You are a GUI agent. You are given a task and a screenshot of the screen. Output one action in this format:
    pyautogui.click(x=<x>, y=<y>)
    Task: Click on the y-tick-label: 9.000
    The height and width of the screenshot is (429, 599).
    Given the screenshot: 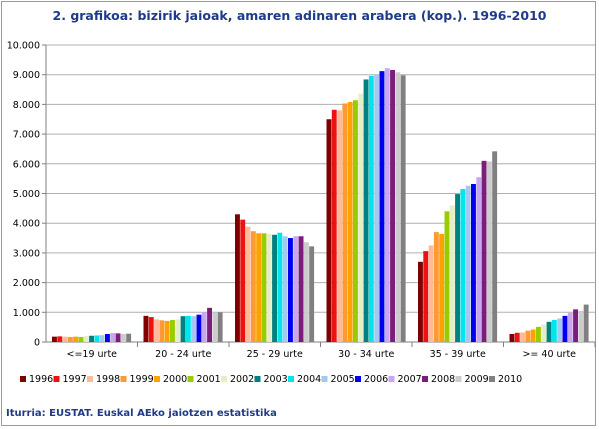 What is the action you would take?
    pyautogui.click(x=26, y=75)
    